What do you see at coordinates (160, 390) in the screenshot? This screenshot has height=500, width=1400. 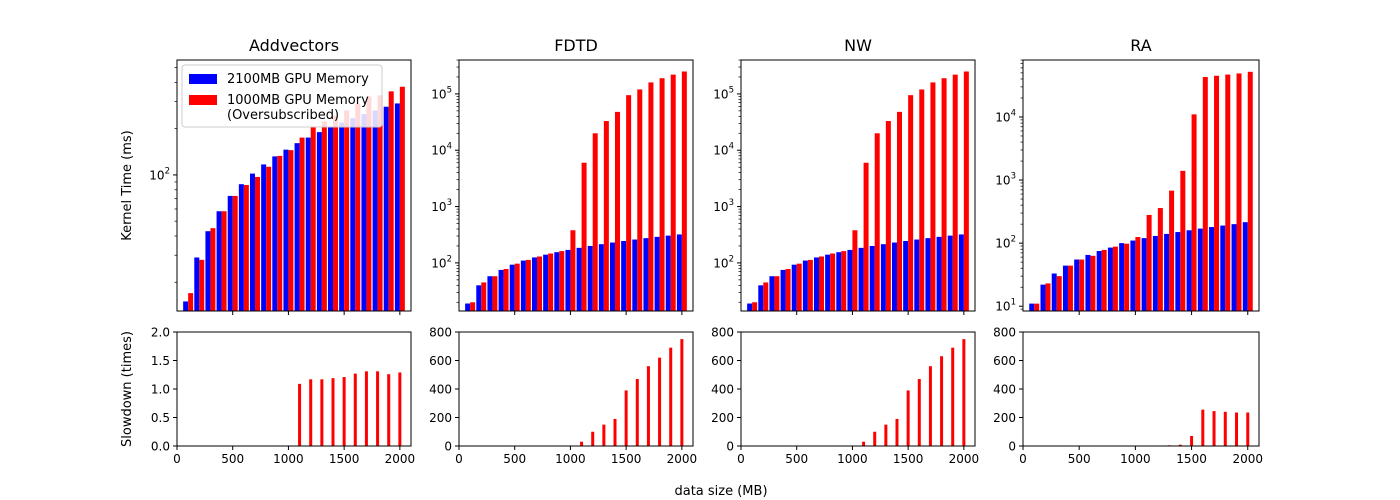 I see `y-tick-label: 1.0` at bounding box center [160, 390].